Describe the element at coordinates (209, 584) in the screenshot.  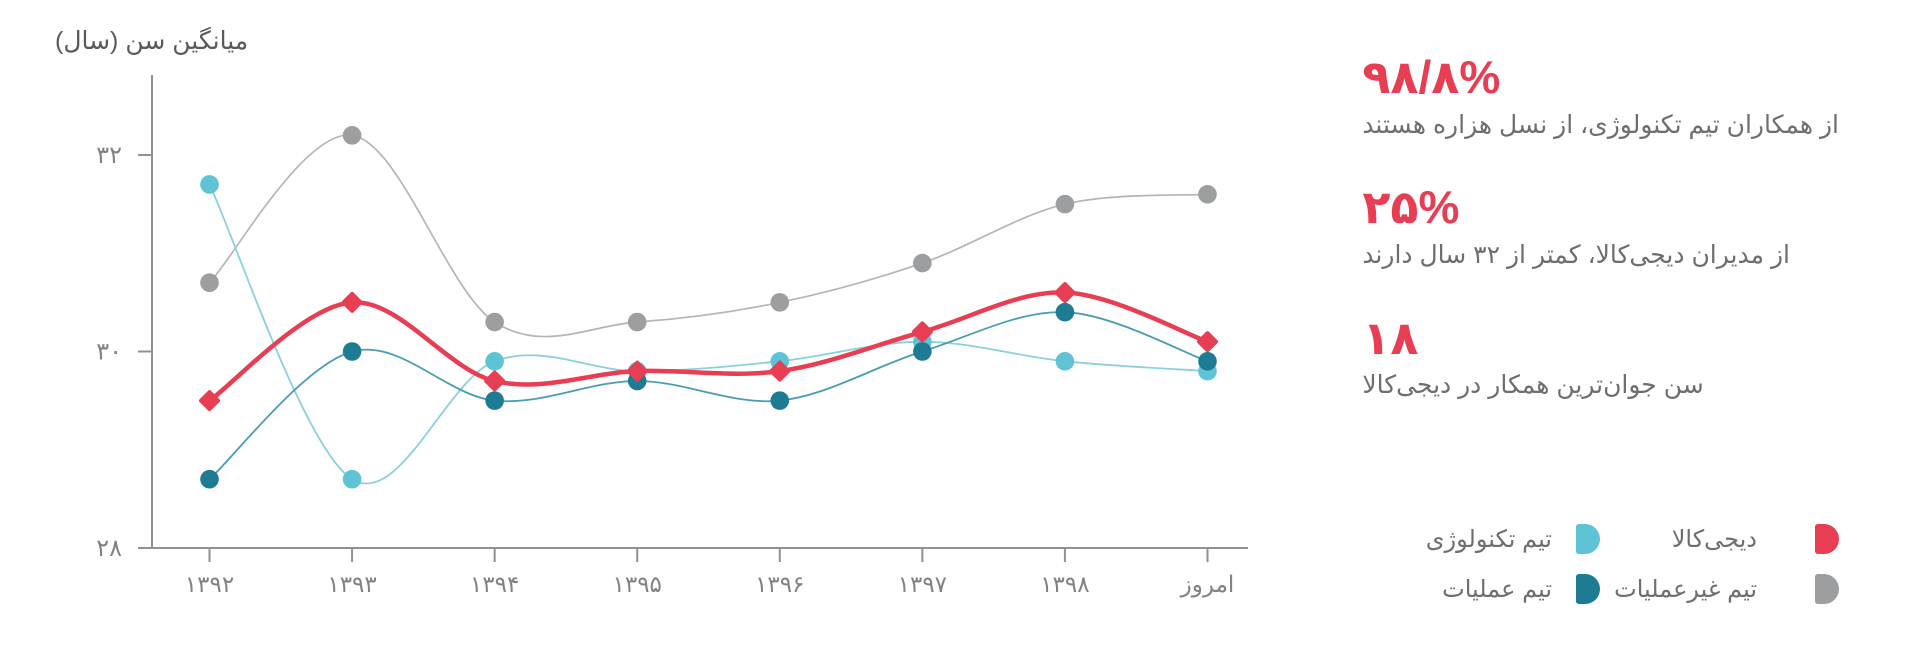
I see `x-tick-label: ۱۳۹۲` at that location.